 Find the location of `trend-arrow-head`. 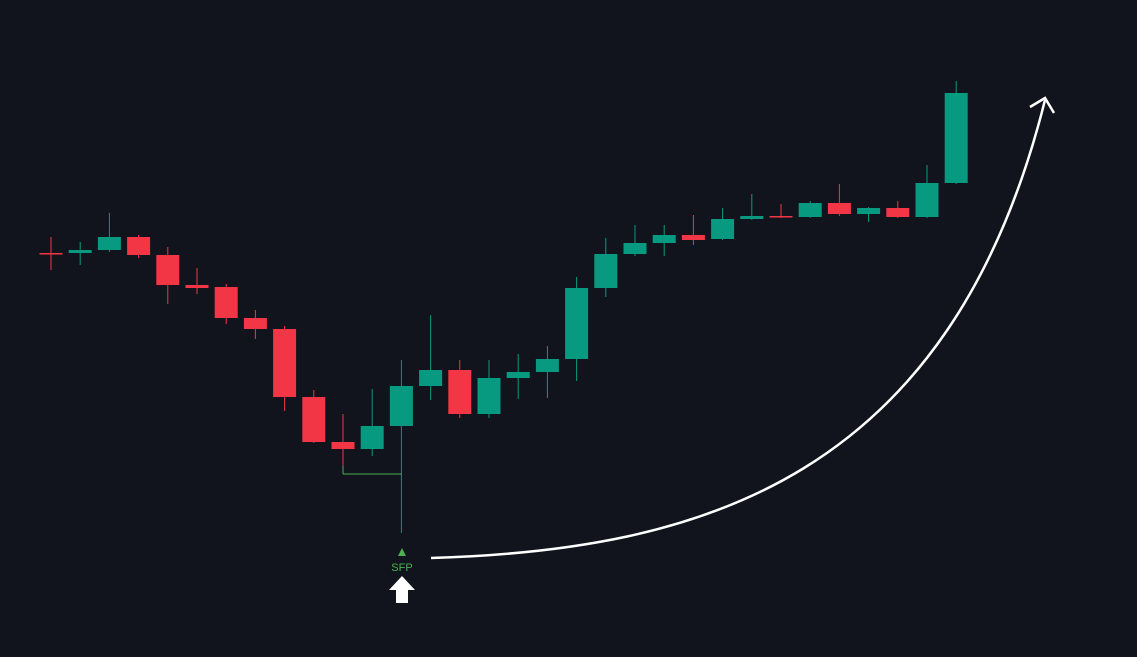

trend-arrow-head is located at coordinates (1042, 105).